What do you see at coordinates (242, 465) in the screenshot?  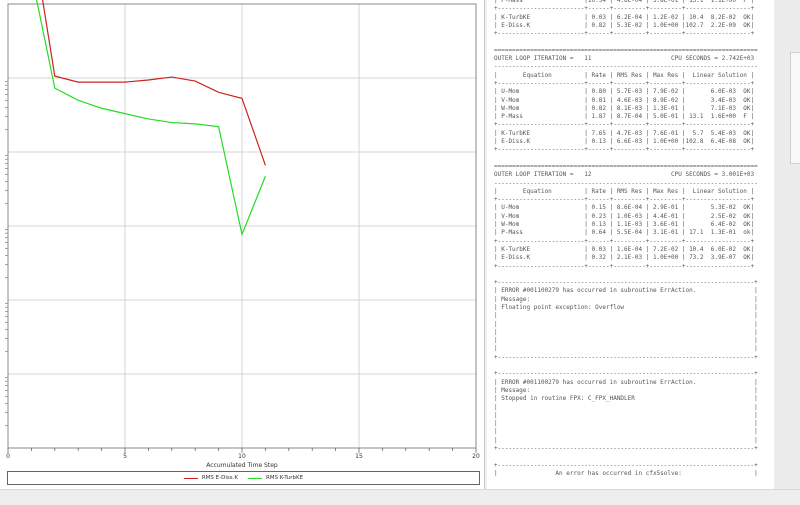 I see `x-axis-title: Accumulated Time Step` at bounding box center [242, 465].